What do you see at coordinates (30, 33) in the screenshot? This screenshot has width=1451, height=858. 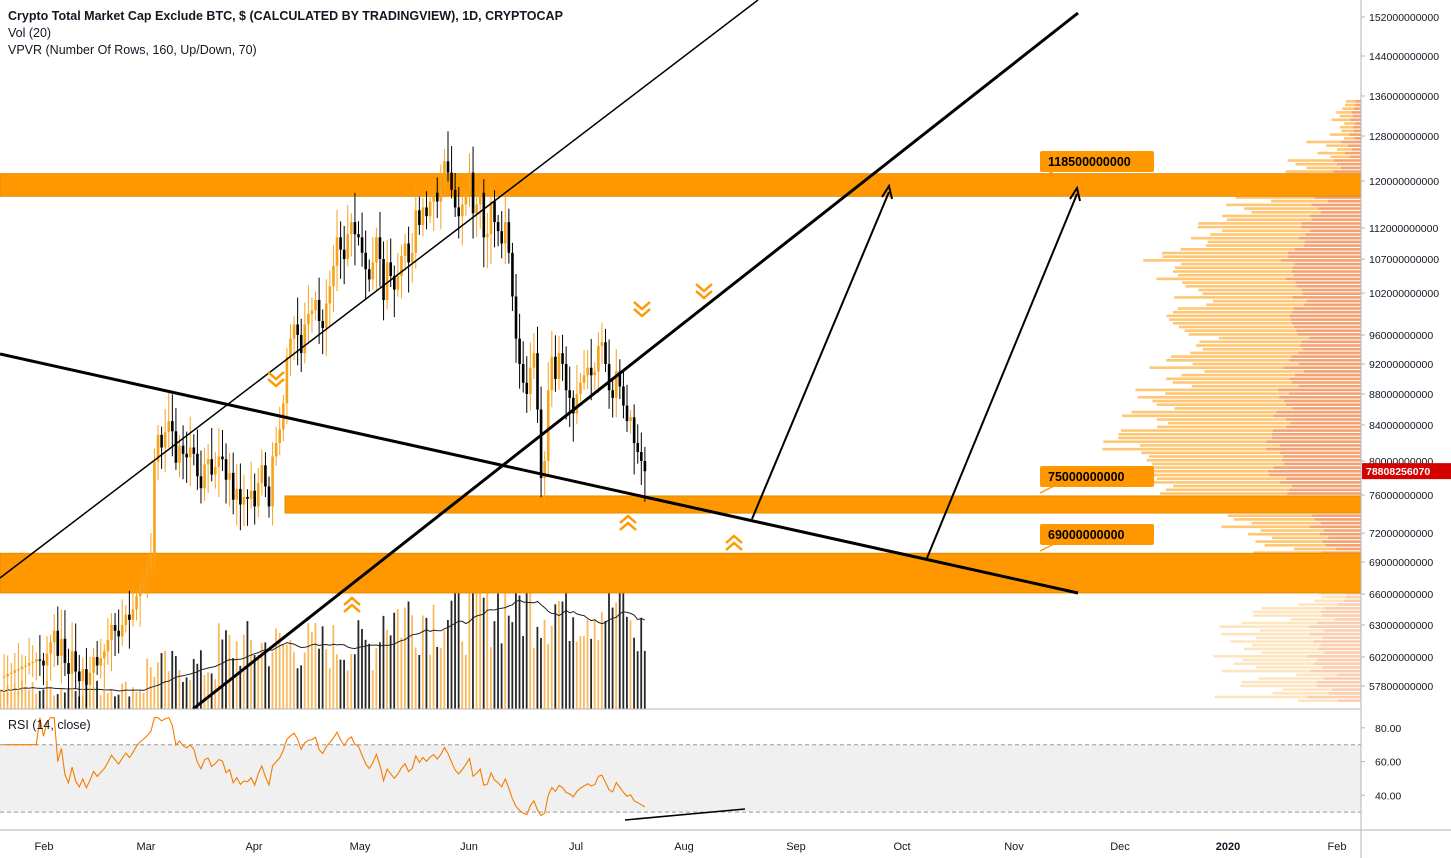 I see `volume-indicator-label: Vol (20)` at bounding box center [30, 33].